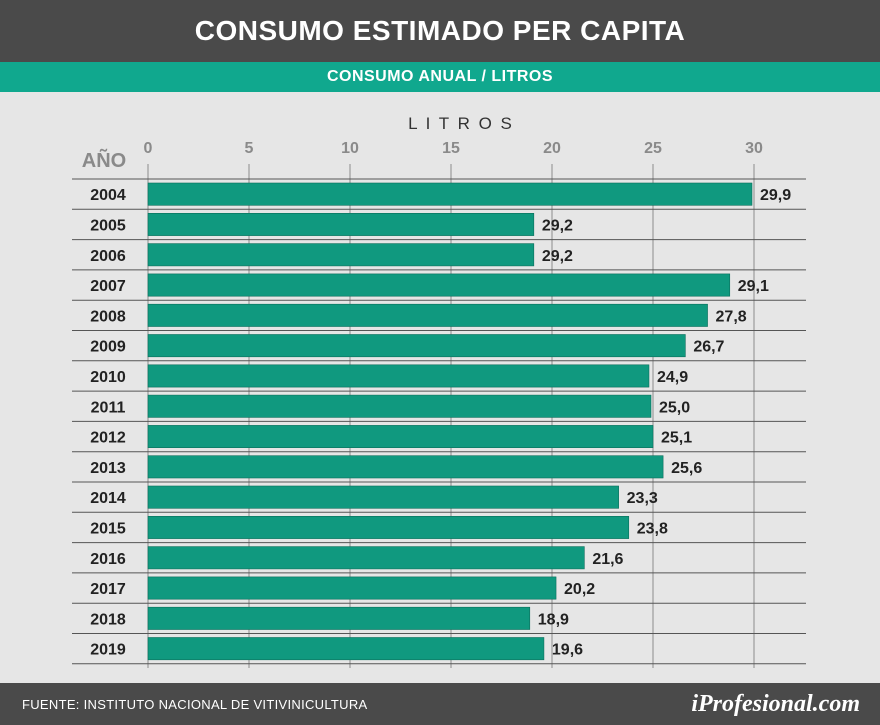 The width and height of the screenshot is (880, 725). I want to click on y-tick-label: 2015, so click(108, 528).